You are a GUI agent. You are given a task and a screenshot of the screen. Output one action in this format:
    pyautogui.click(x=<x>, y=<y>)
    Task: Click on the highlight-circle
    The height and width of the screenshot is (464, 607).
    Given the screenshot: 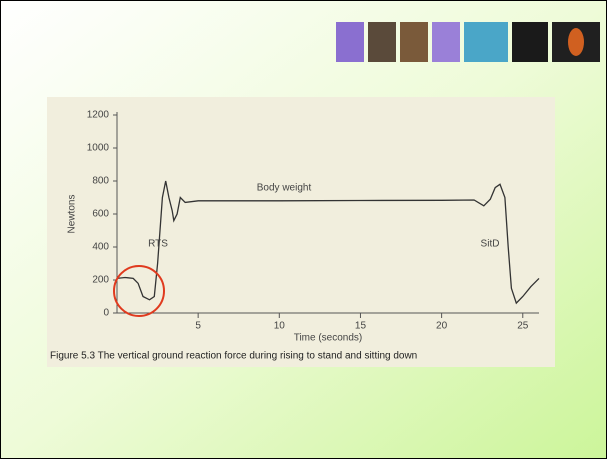 What is the action you would take?
    pyautogui.click(x=139, y=291)
    